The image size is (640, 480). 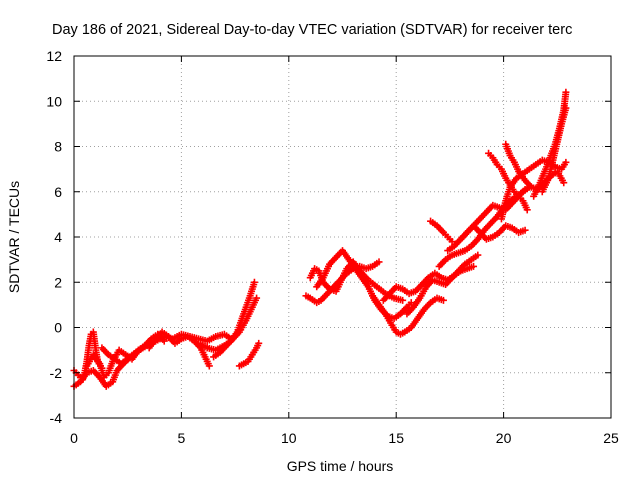 I want to click on x-axis-label: GPS time / hours, so click(x=340, y=466).